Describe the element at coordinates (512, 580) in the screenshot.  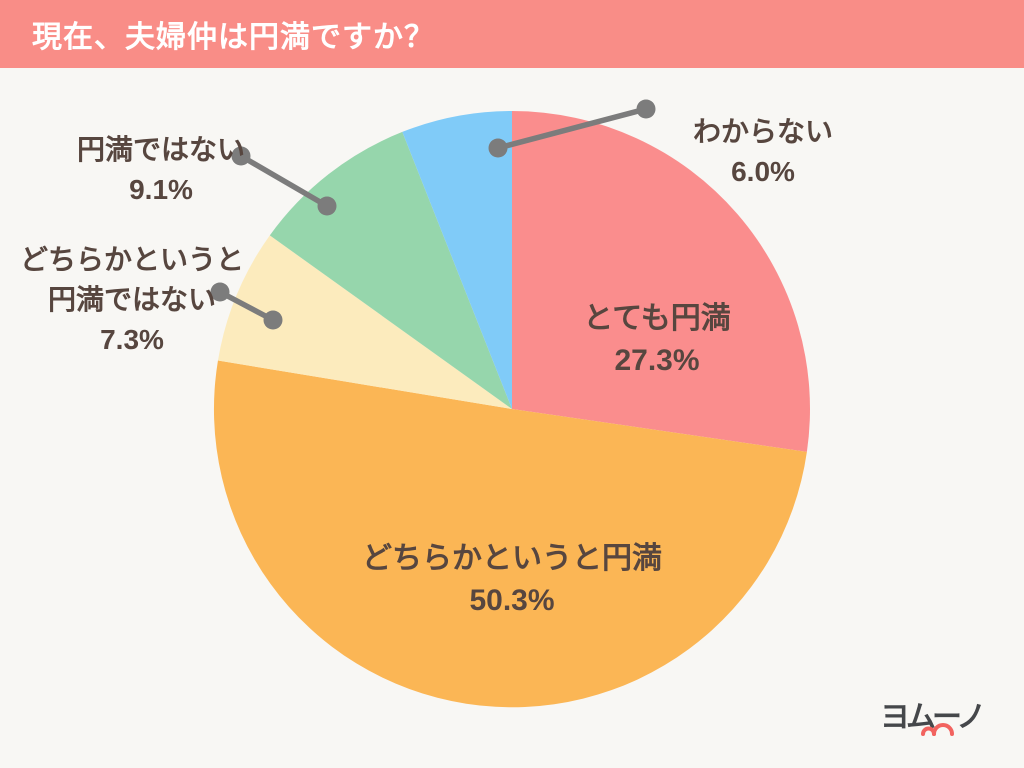
I see `slice-label-dochiraka-enman: どちらかというと円満 50.3%` at that location.